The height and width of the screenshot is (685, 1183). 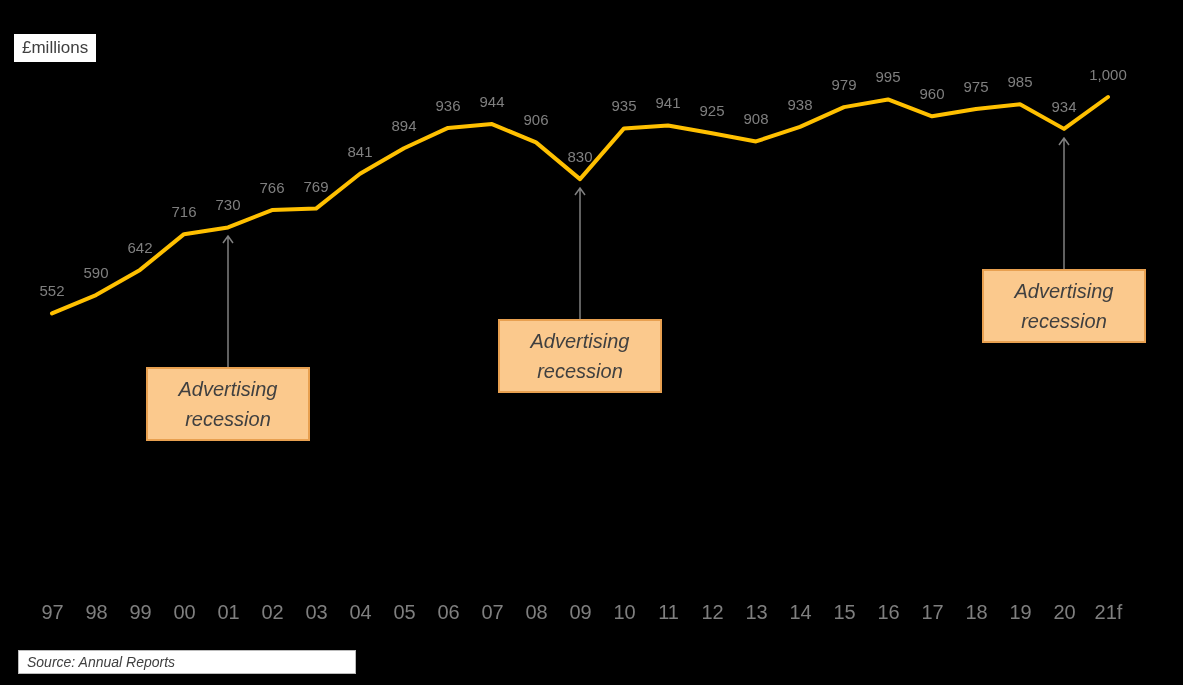 What do you see at coordinates (492, 102) in the screenshot?
I see `data-label: 944` at bounding box center [492, 102].